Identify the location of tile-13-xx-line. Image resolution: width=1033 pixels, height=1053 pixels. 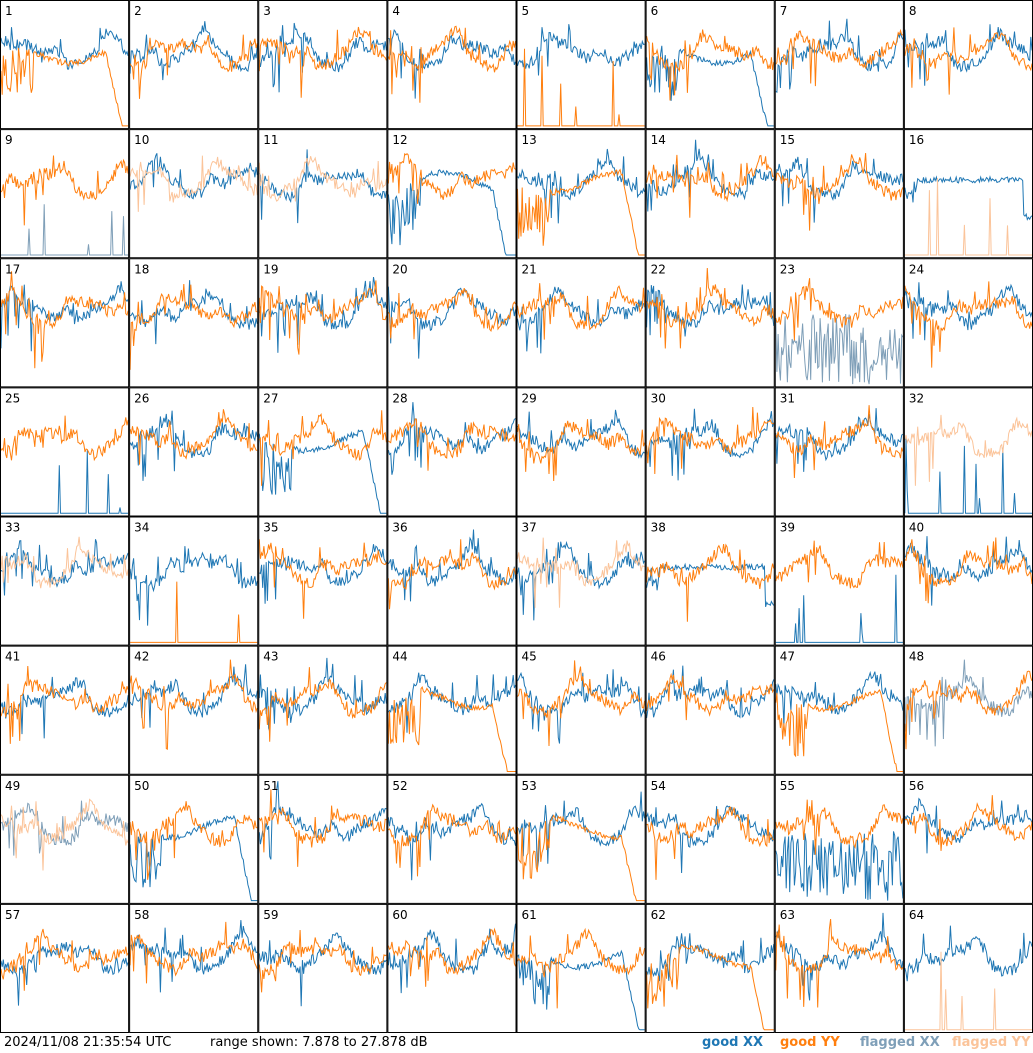
(581, 186).